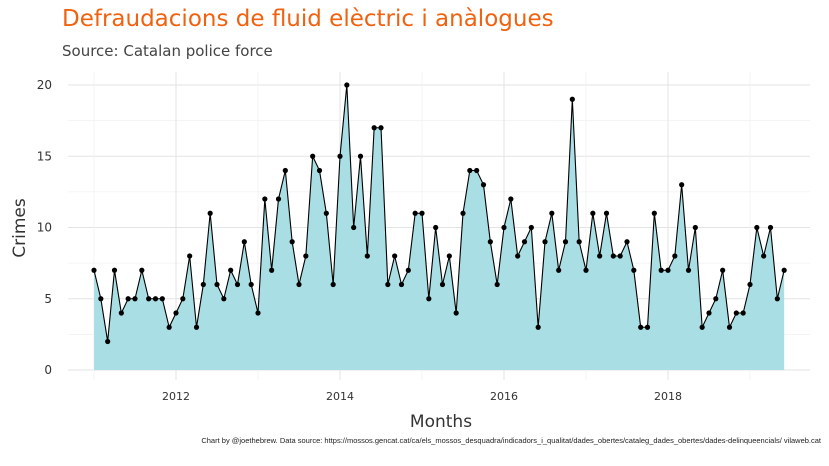  Describe the element at coordinates (441, 422) in the screenshot. I see `x-axis-label: Months` at that location.